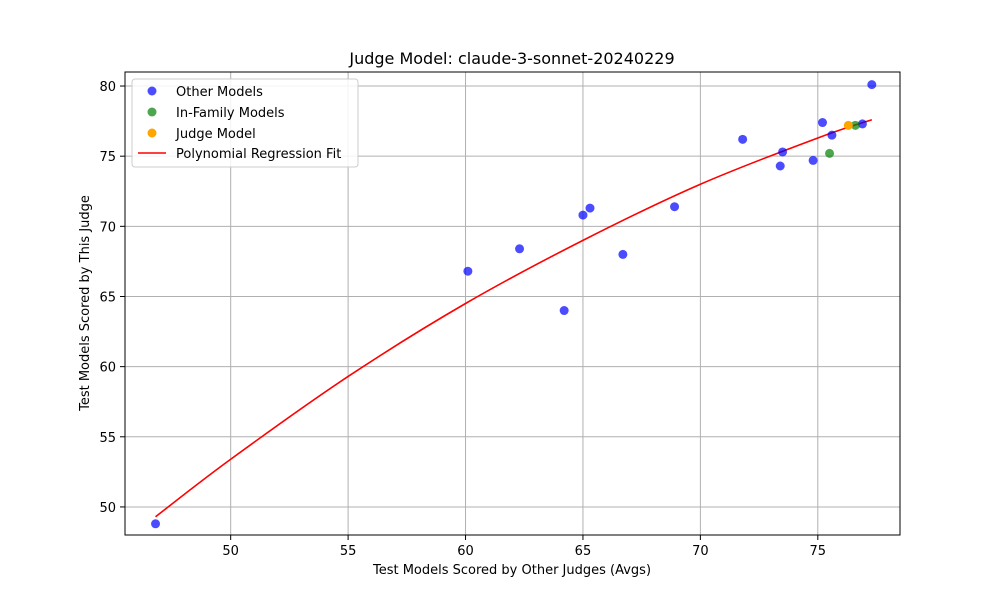 This screenshot has width=1000, height=600. Describe the element at coordinates (152, 133) in the screenshot. I see `legend-marker-judge-model` at that location.